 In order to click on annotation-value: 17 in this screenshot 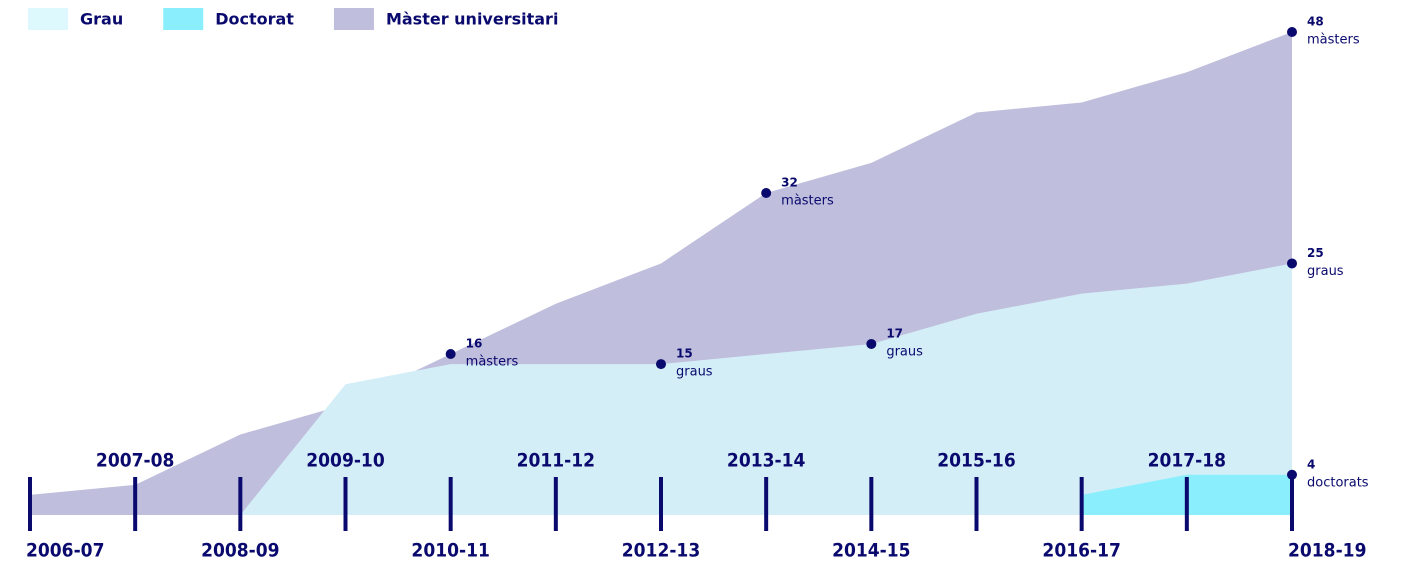, I will do `click(894, 333)`.